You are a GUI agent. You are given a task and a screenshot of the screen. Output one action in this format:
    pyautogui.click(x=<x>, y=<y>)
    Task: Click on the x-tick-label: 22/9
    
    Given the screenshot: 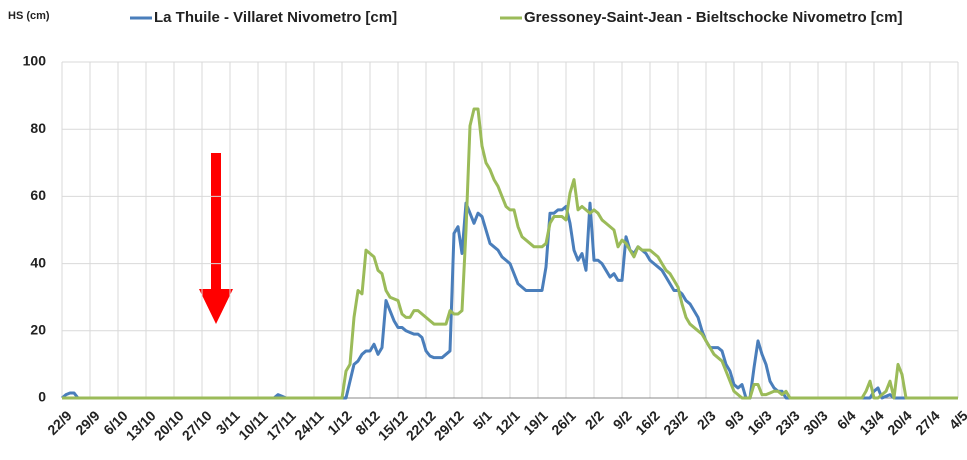 What is the action you would take?
    pyautogui.click(x=59, y=422)
    